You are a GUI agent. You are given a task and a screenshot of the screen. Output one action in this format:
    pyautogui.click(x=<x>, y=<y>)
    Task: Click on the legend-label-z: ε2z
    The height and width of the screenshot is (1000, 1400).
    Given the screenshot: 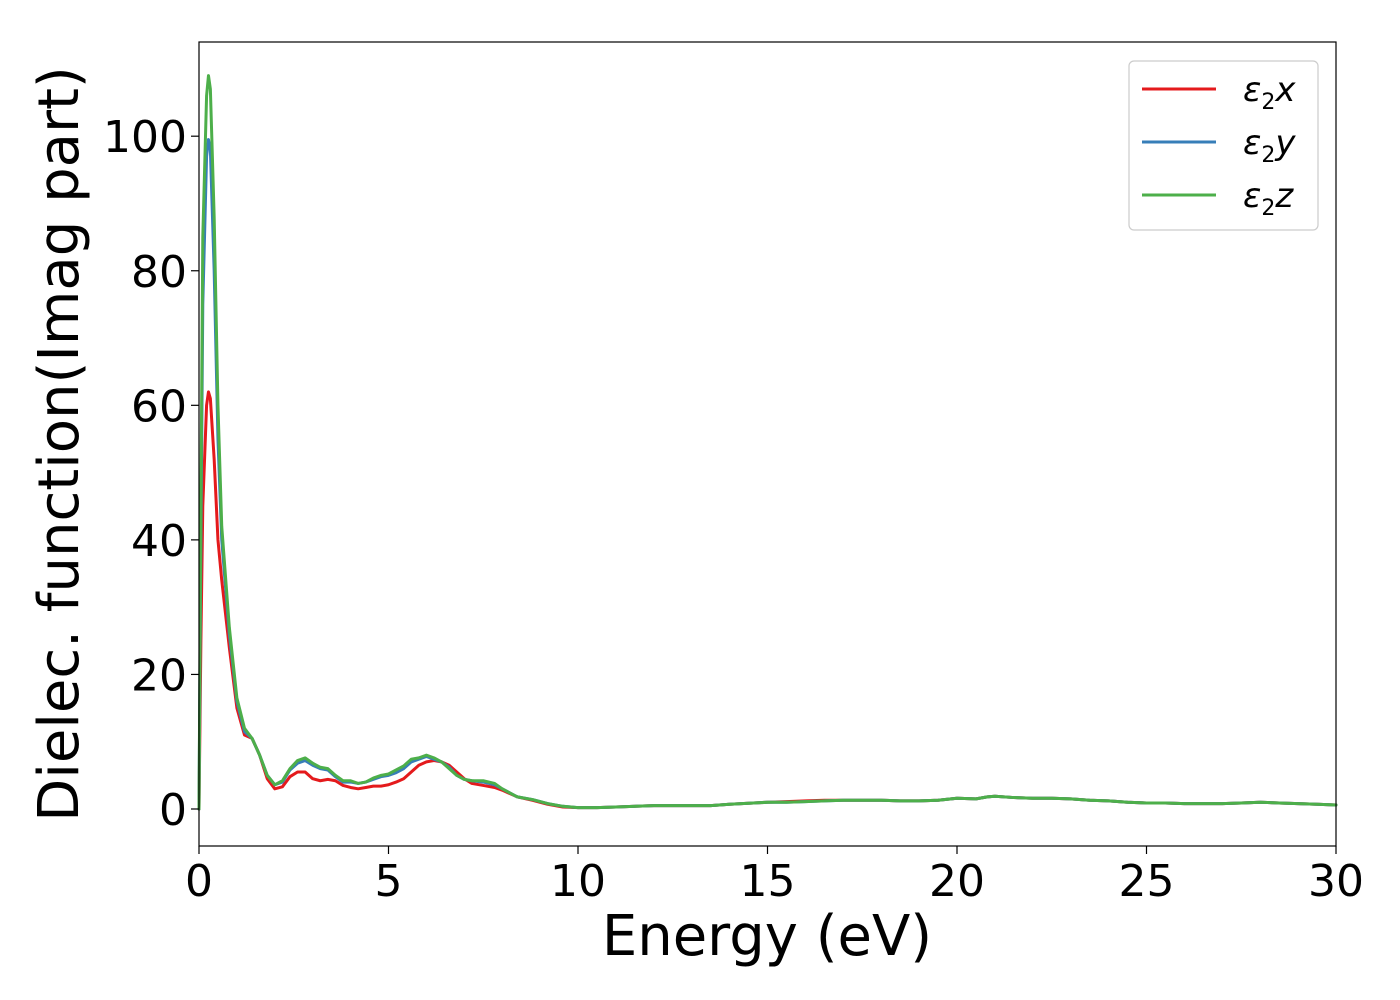 What is the action you would take?
    pyautogui.click(x=1268, y=198)
    